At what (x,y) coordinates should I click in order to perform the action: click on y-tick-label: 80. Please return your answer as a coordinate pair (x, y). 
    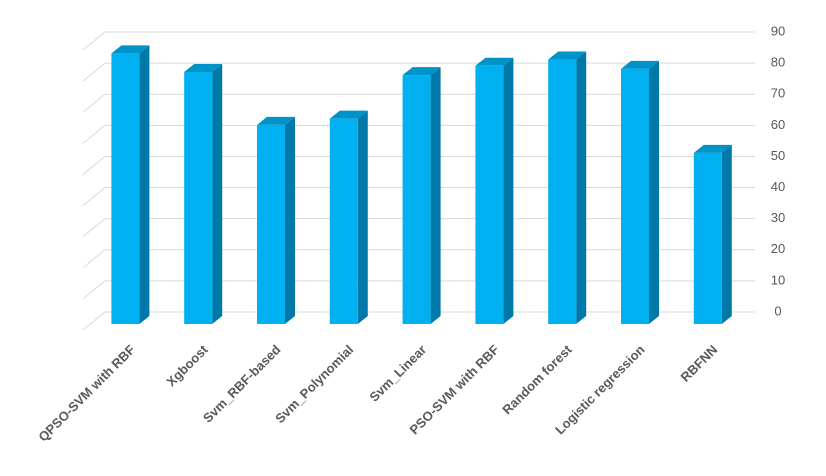
    Looking at the image, I should click on (778, 62).